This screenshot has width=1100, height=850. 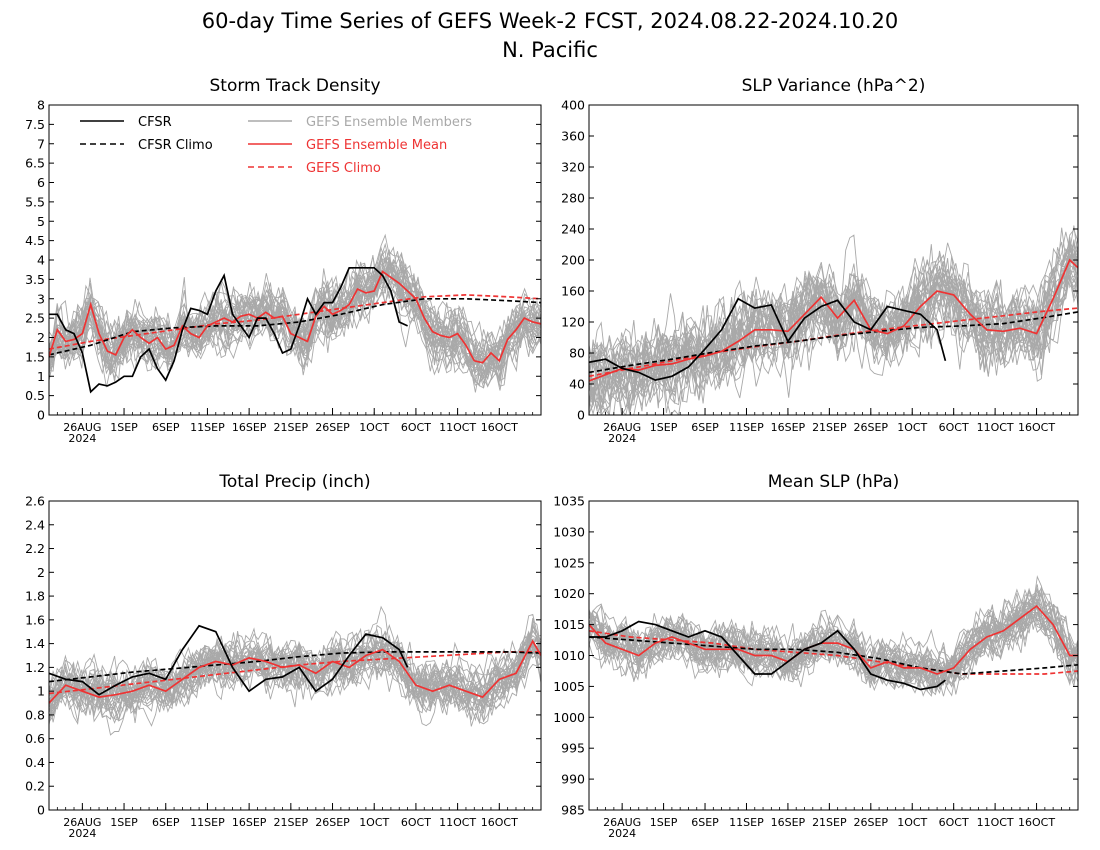 I want to click on slp-variance-title: SLP Variance (hPa^2), so click(x=834, y=86).